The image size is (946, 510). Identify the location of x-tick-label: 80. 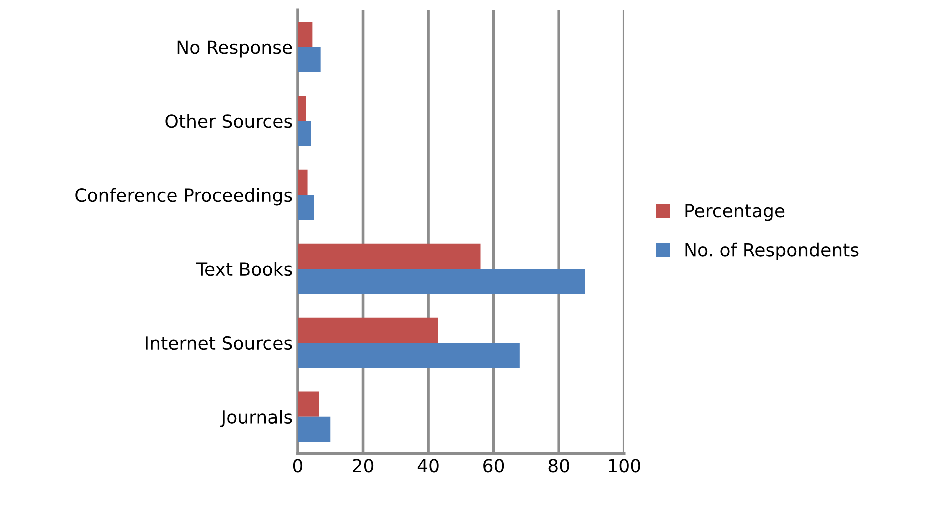
(559, 466).